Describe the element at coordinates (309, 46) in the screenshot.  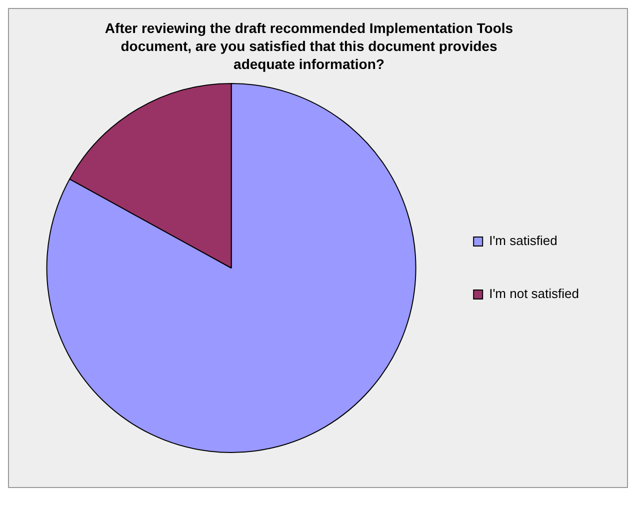
I see `chart-title: After reviewing the draft recommended Implementation Tools document, are you satisfied that this document provides adequate information?` at that location.